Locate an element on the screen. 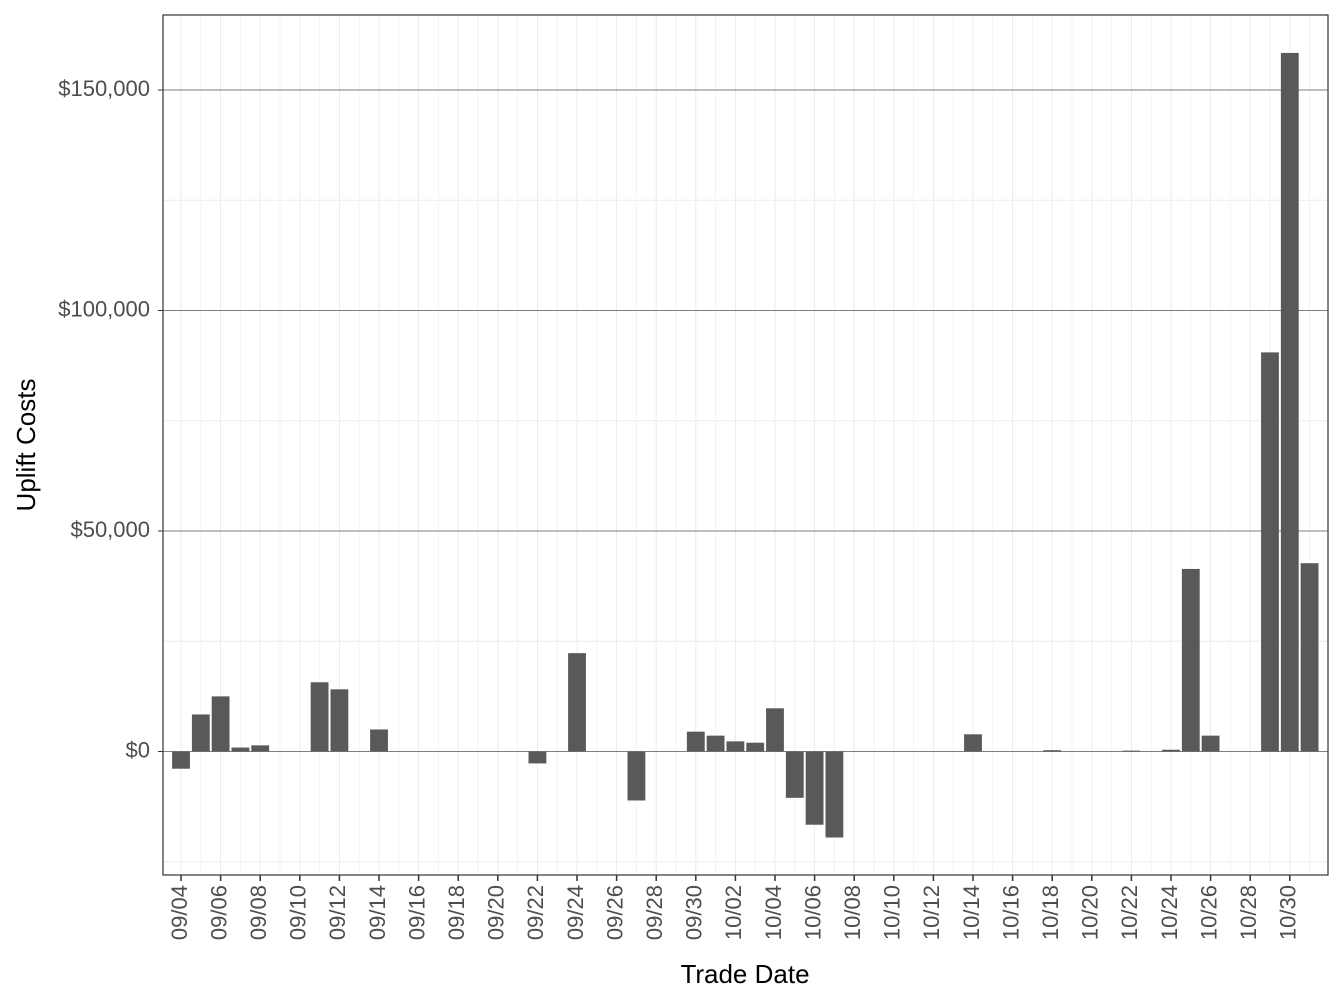 The height and width of the screenshot is (1008, 1344). x-tick-label: 09/30 is located at coordinates (694, 912).